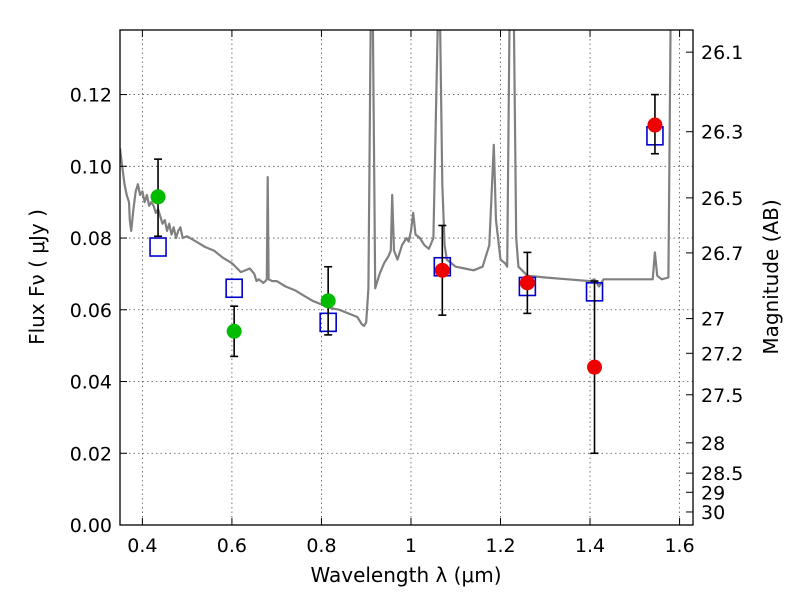 Image resolution: width=800 pixels, height=600 pixels. I want to click on y2-tick-label: 27, so click(713, 320).